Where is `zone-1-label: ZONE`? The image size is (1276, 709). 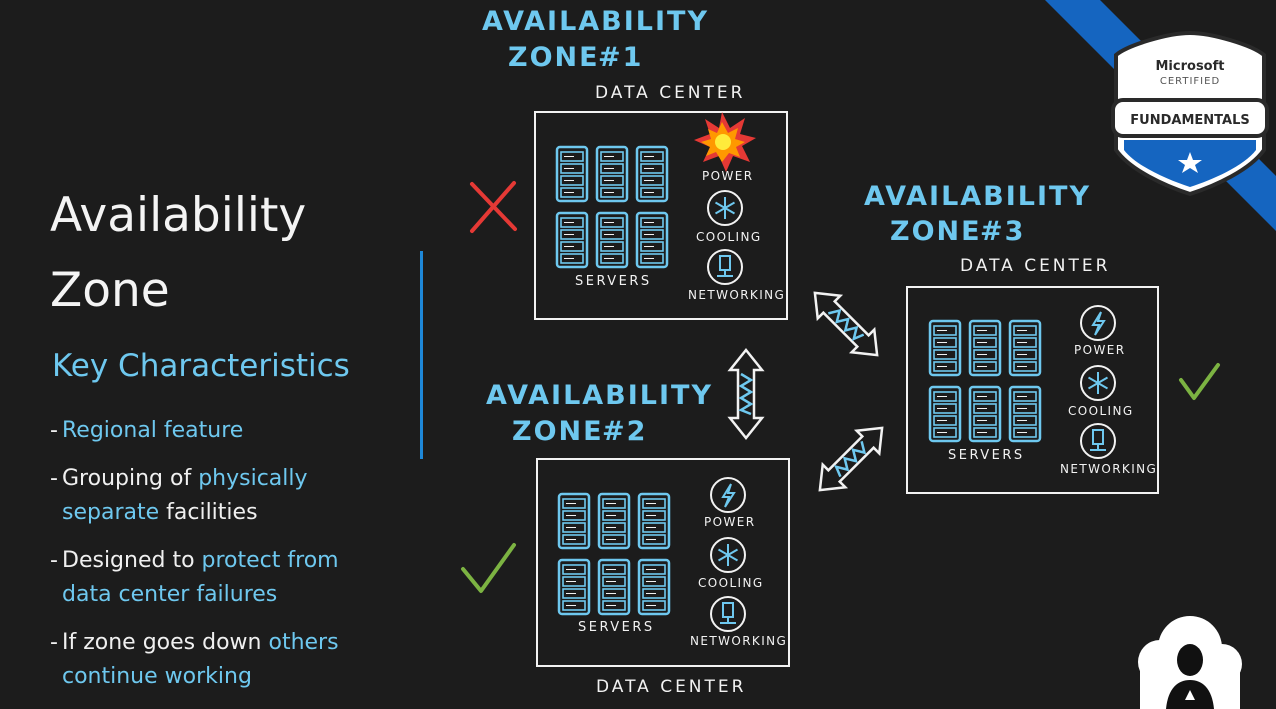
zone-1-label: ZONE is located at coordinates (554, 57).